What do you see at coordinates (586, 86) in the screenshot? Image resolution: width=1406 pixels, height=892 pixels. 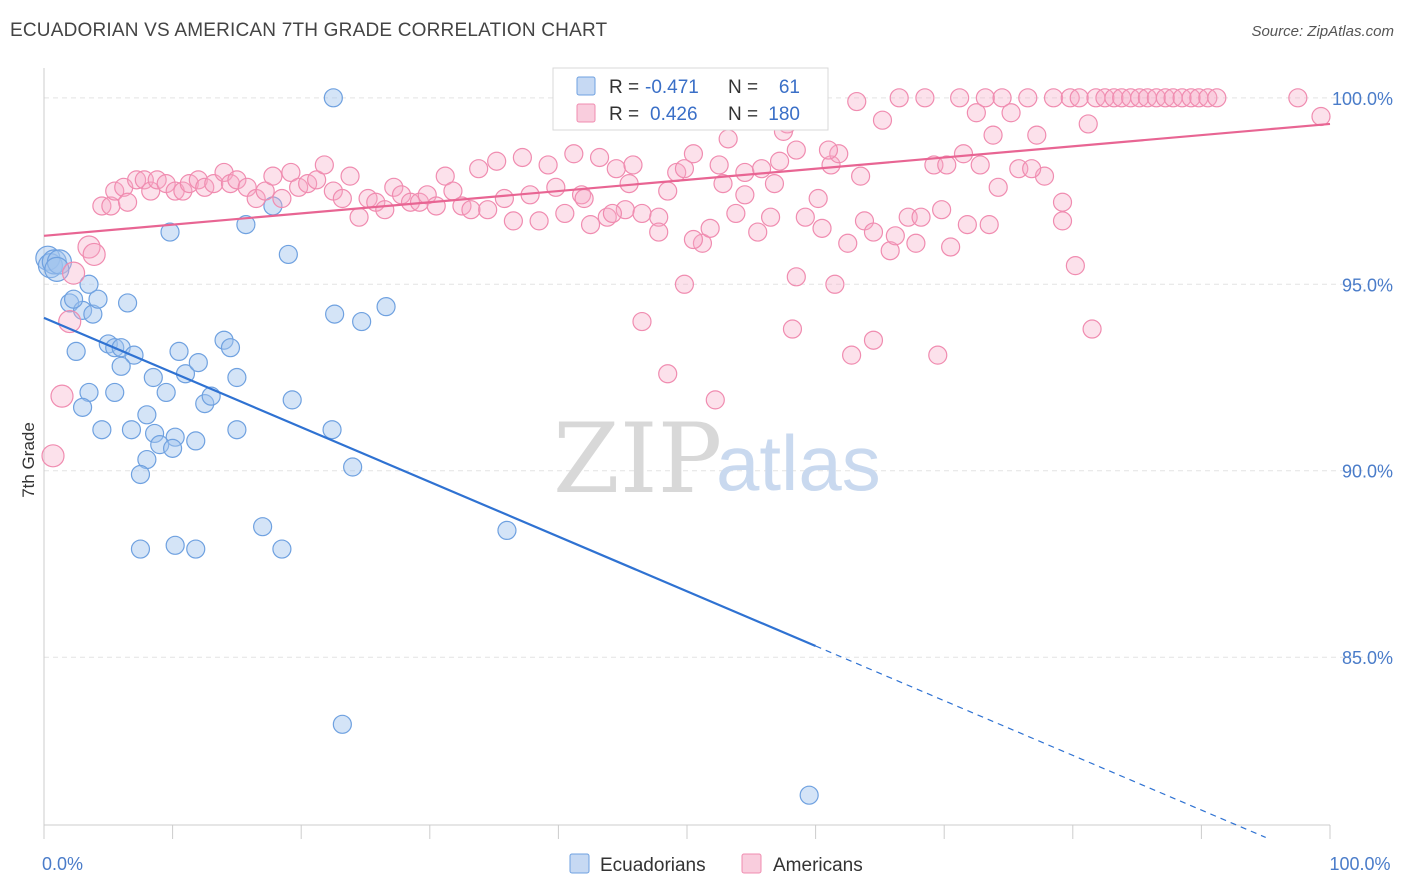 I see `legend-swatch-ecuadorians` at bounding box center [586, 86].